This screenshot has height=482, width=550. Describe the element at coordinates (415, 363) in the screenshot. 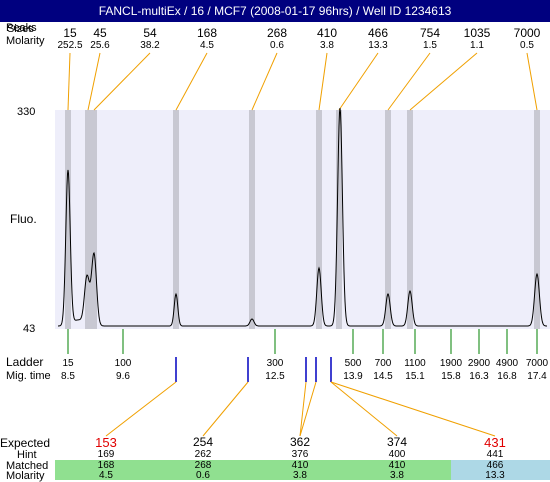

I see `ladder-size: 1100` at that location.